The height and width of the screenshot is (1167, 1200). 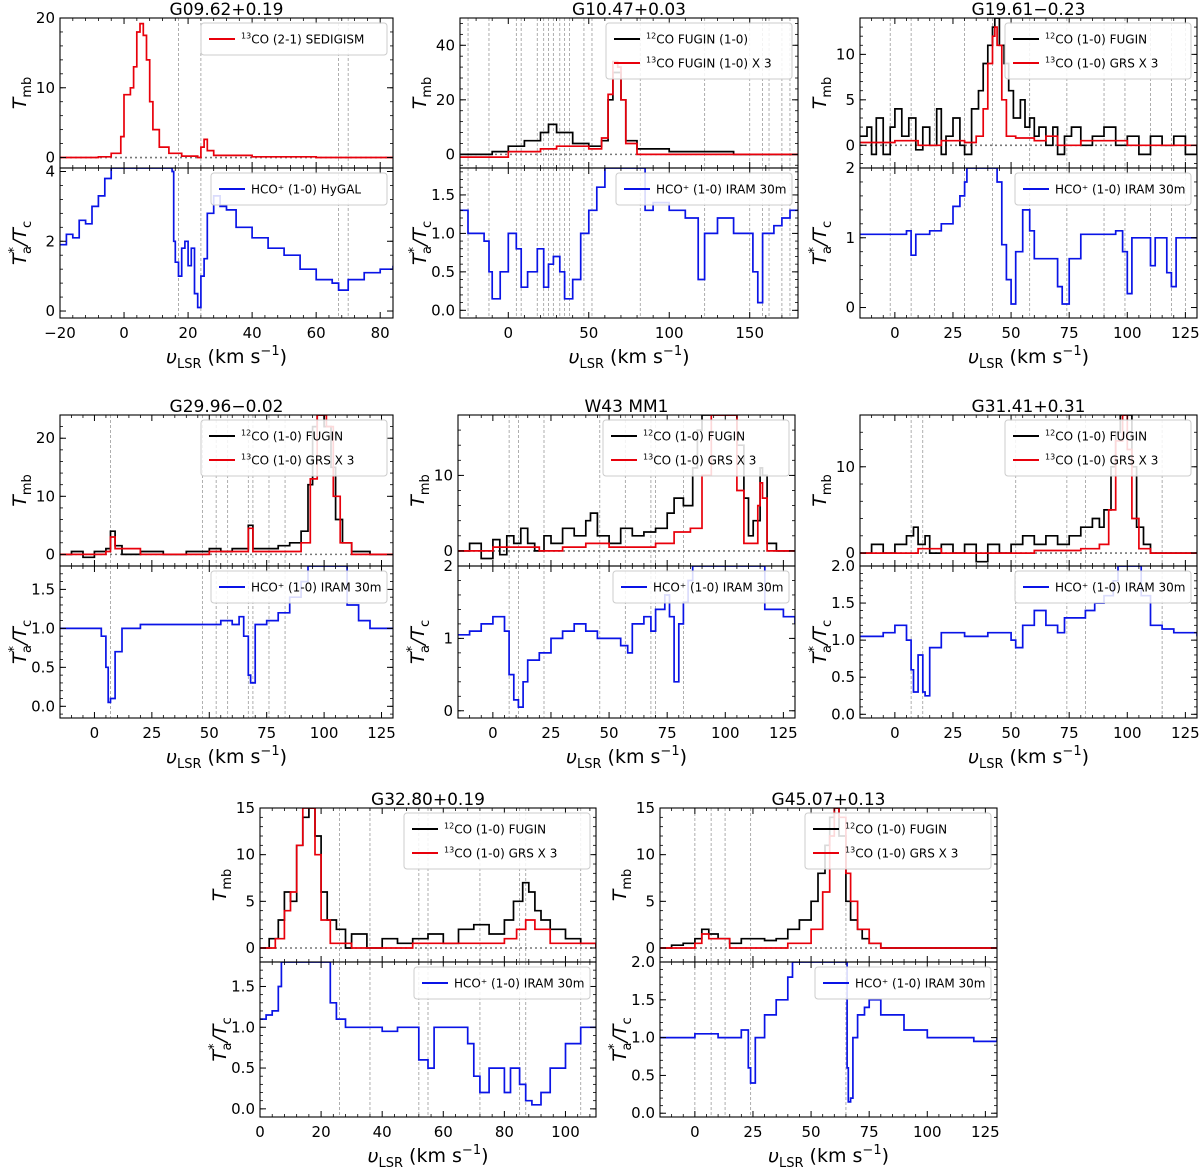 I want to click on x-tick-label: −20, so click(x=60, y=333).